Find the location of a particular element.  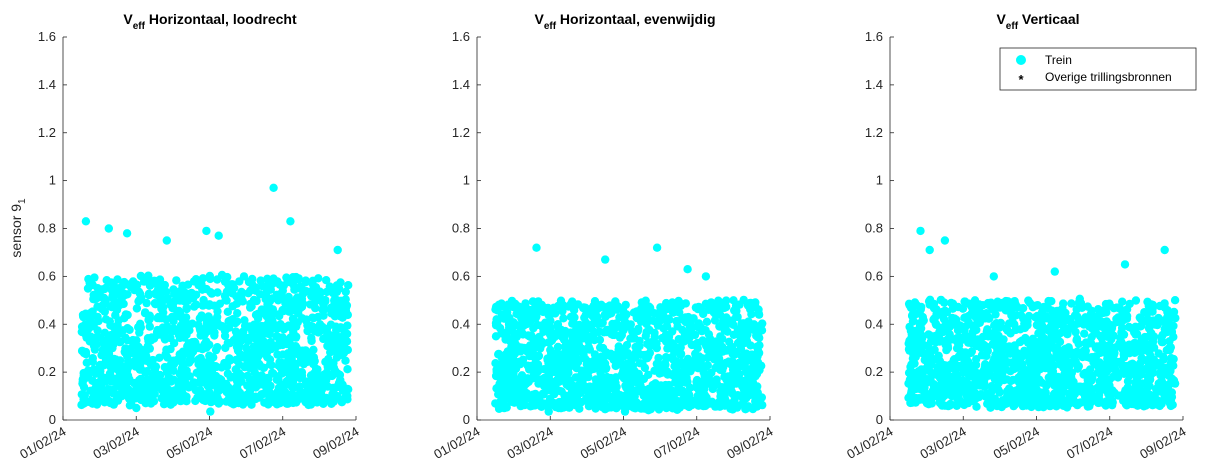

x-tick-label: 01/02/24 is located at coordinates (42, 443).